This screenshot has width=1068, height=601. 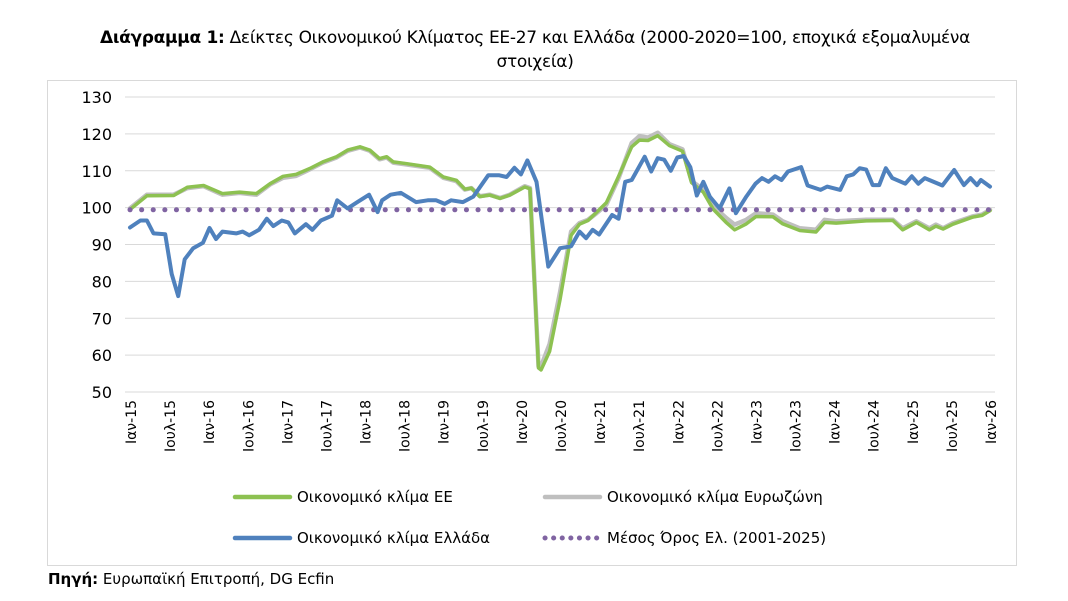 What do you see at coordinates (96, 134) in the screenshot?
I see `y-tick-label: 120` at bounding box center [96, 134].